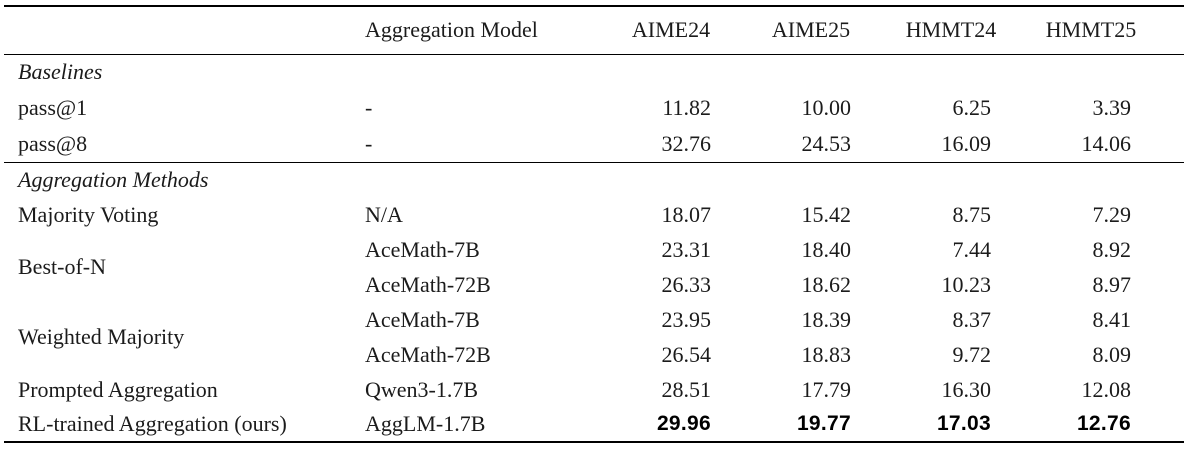 This screenshot has height=453, width=1188. I want to click on cell-model: N/A, so click(384, 214).